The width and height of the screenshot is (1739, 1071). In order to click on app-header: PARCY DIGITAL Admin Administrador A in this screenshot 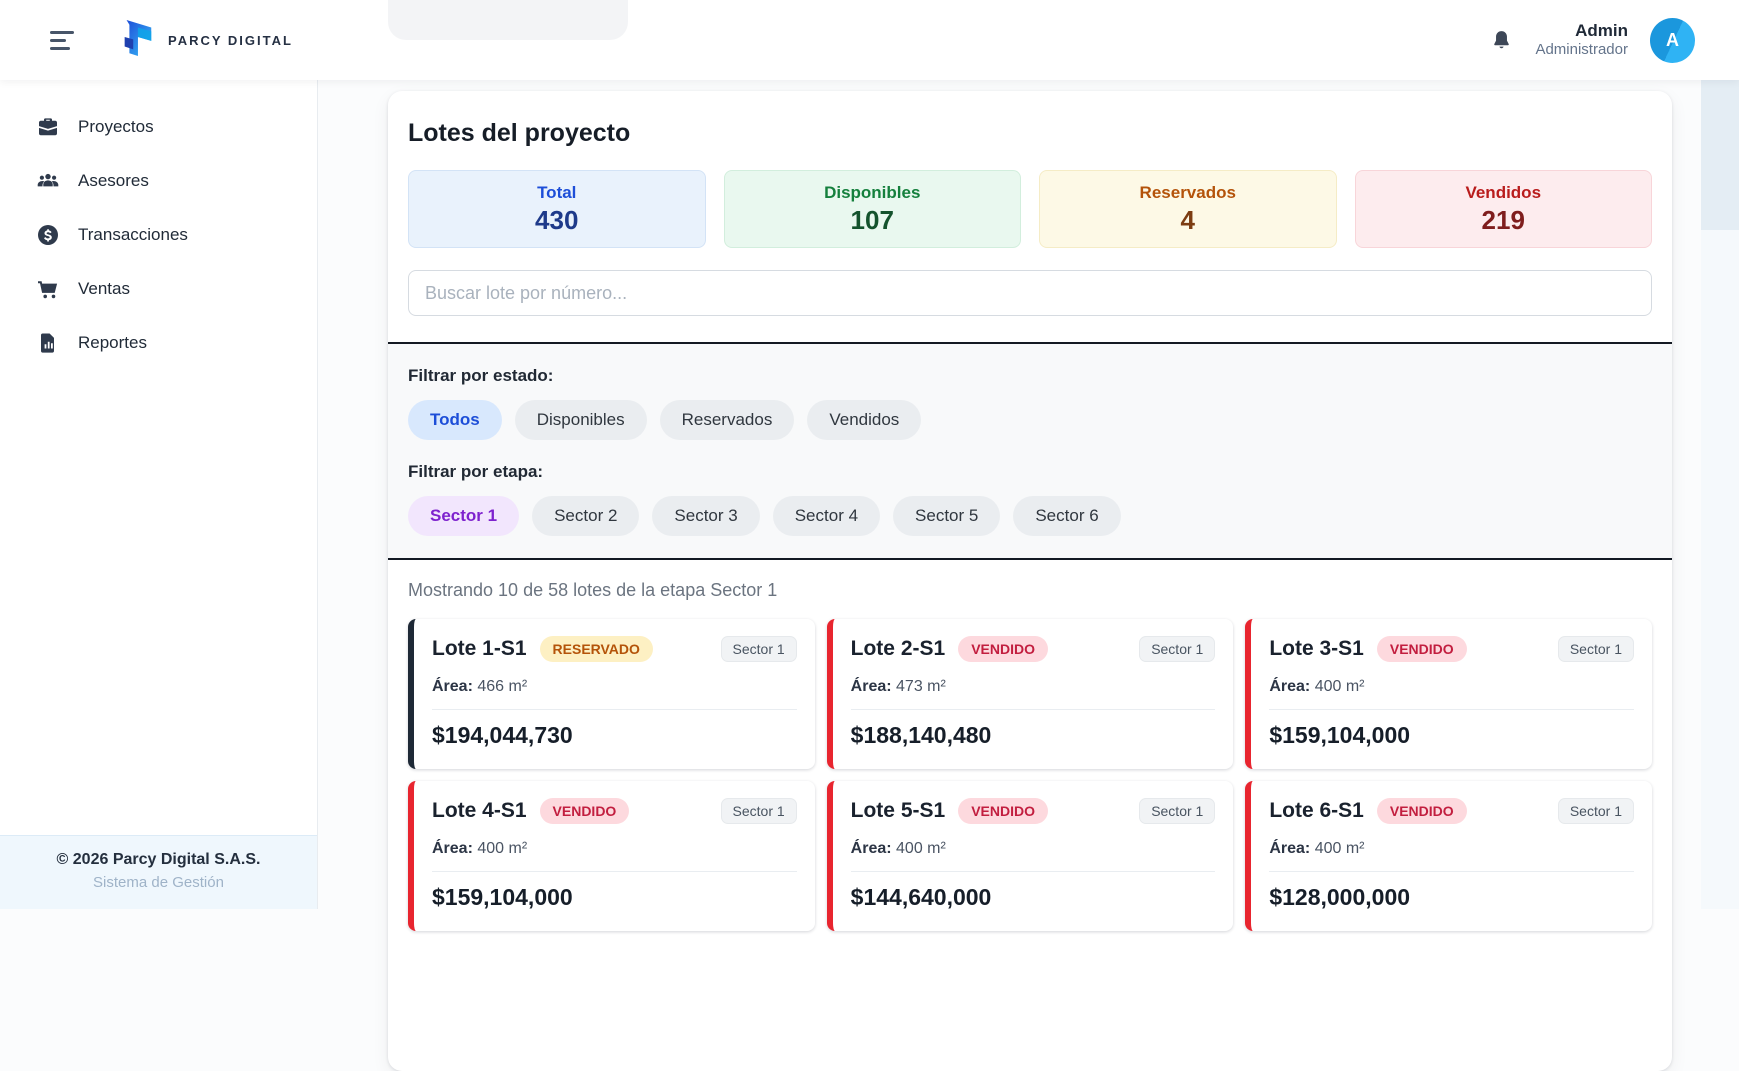, I will do `click(869, 40)`.